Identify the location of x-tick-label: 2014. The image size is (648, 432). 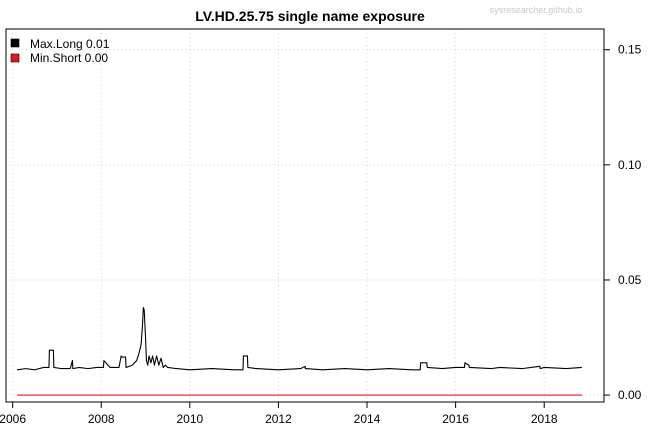
(367, 419).